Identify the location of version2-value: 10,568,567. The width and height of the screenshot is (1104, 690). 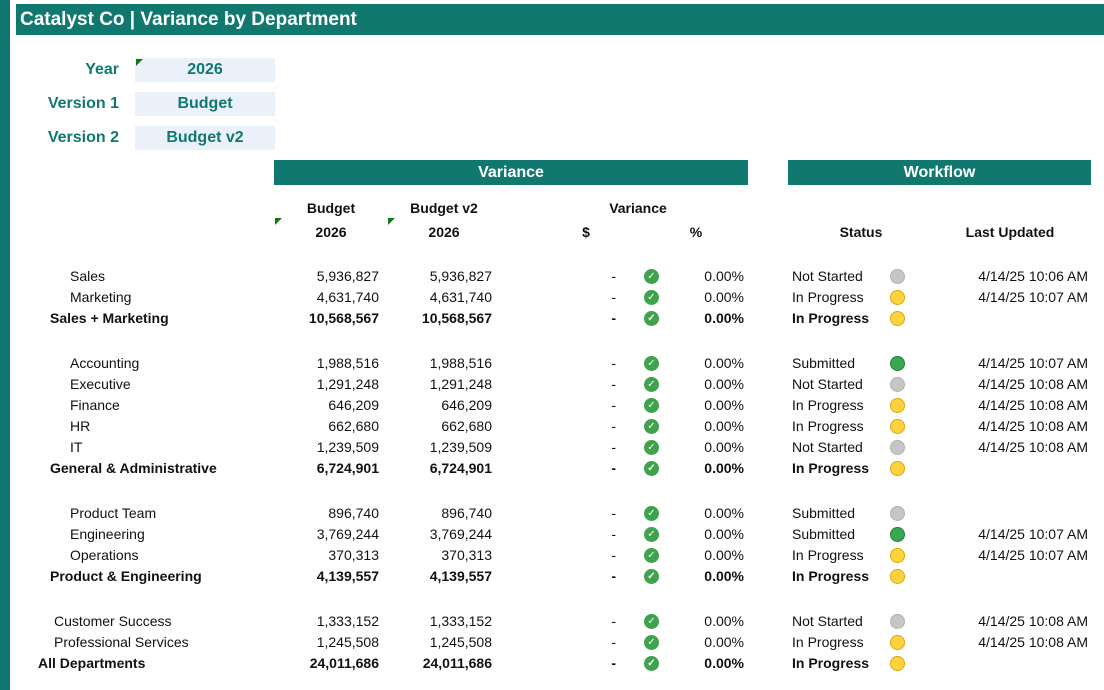
(456, 318).